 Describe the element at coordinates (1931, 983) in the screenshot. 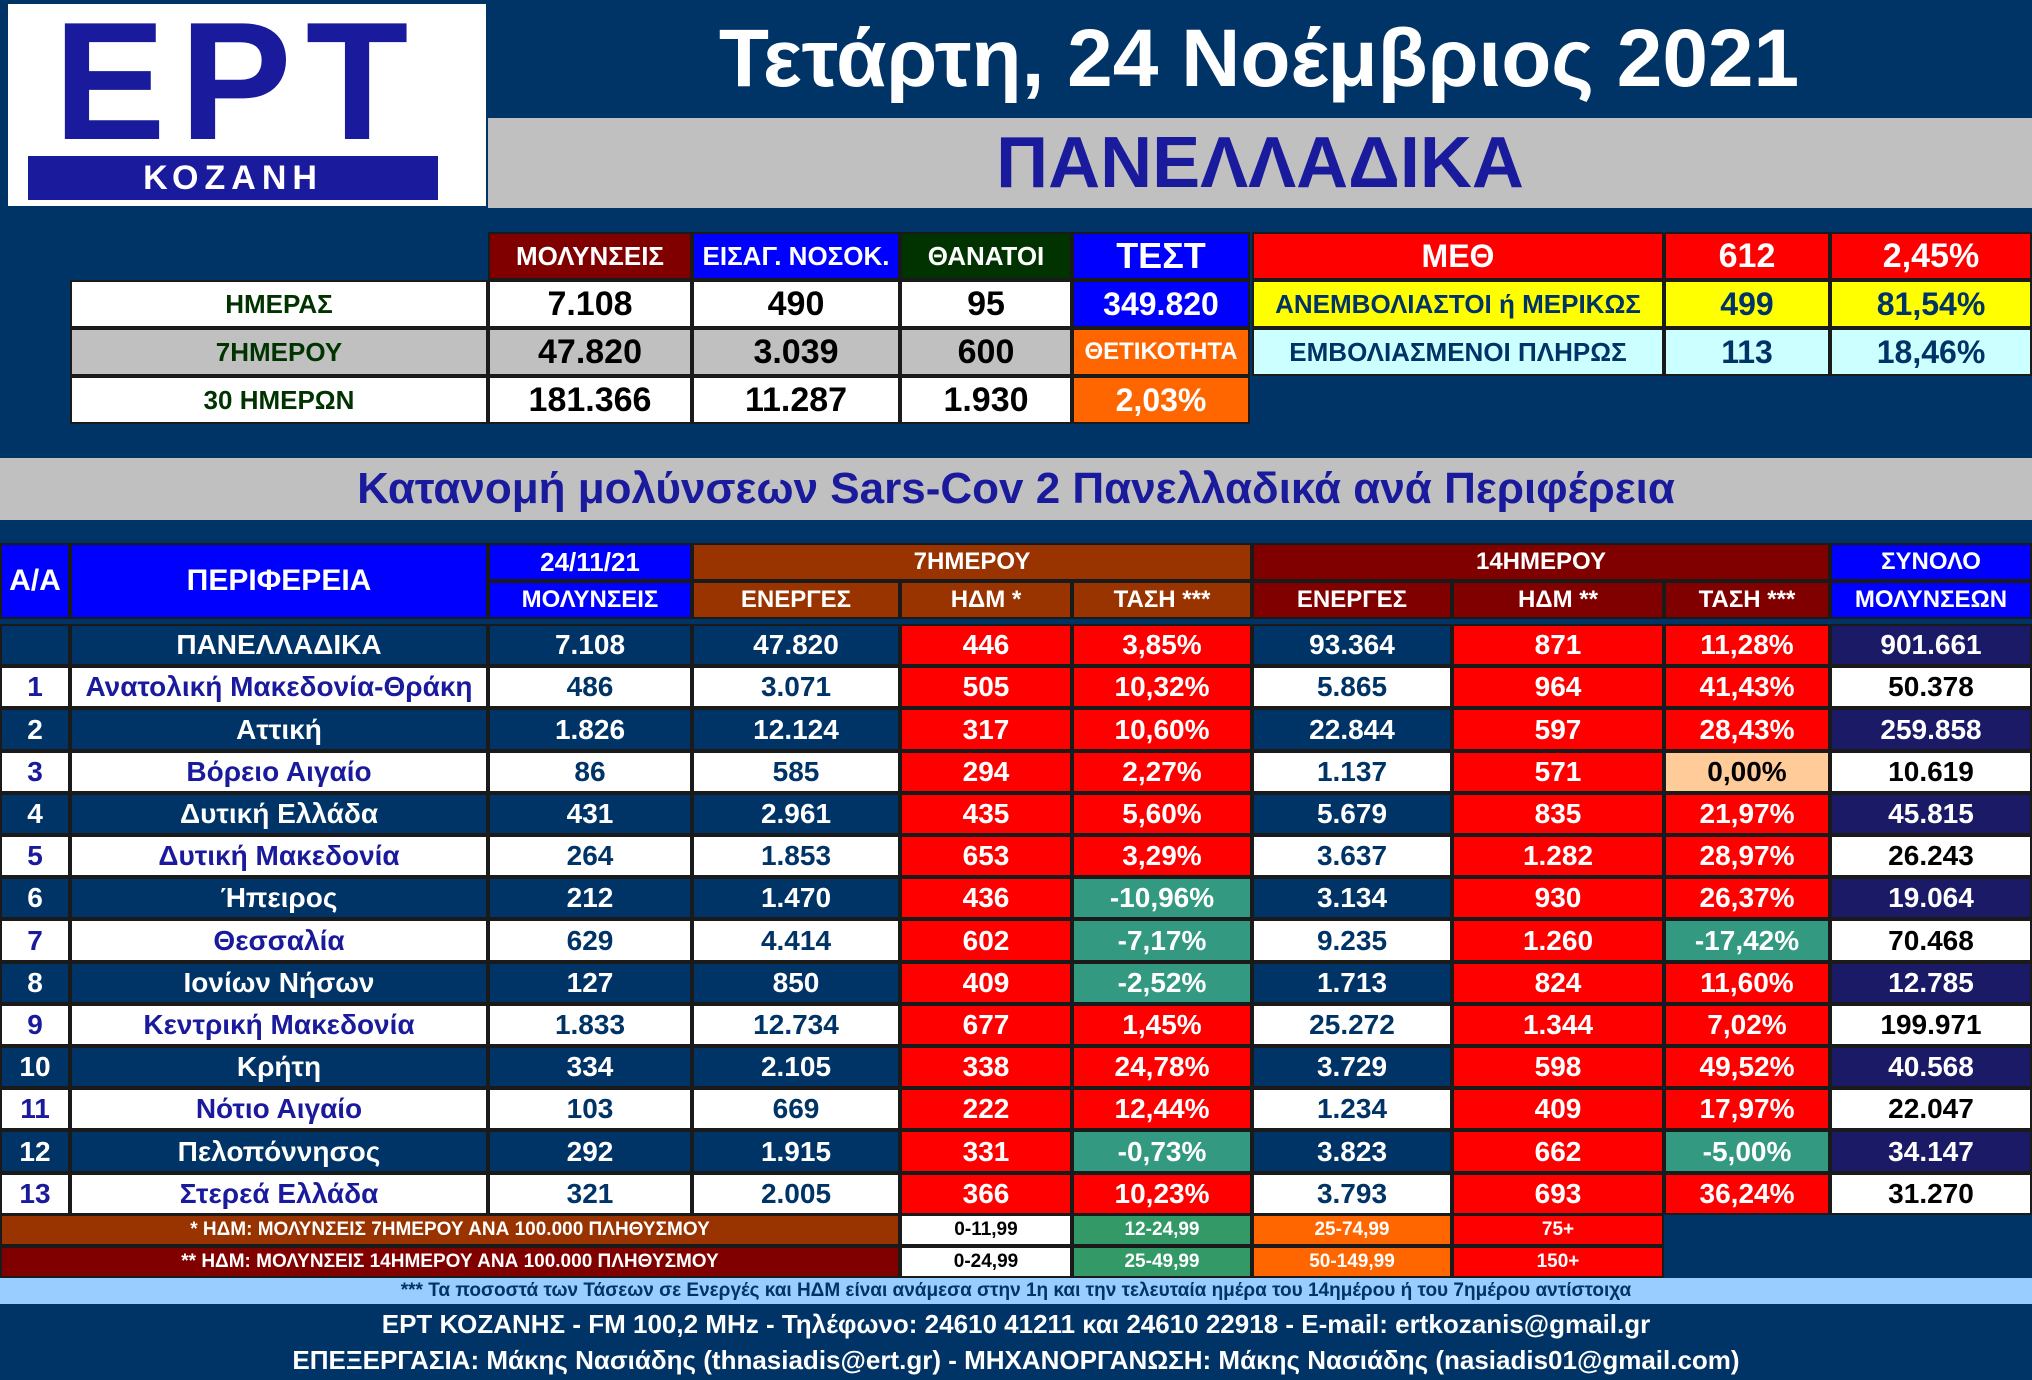

I see `row-total: 12.785` at that location.